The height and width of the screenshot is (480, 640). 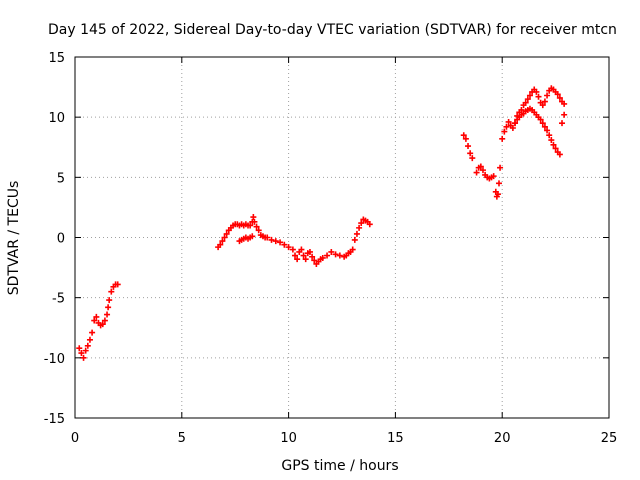 What do you see at coordinates (61, 239) in the screenshot?
I see `y-tick-label: 0` at bounding box center [61, 239].